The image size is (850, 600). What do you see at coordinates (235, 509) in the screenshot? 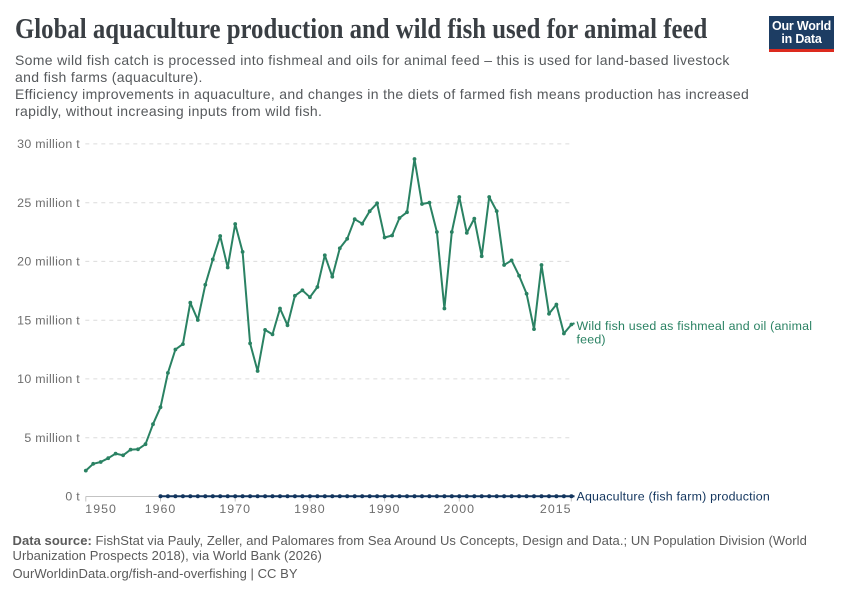
I see `svg-text: 1970` at bounding box center [235, 509].